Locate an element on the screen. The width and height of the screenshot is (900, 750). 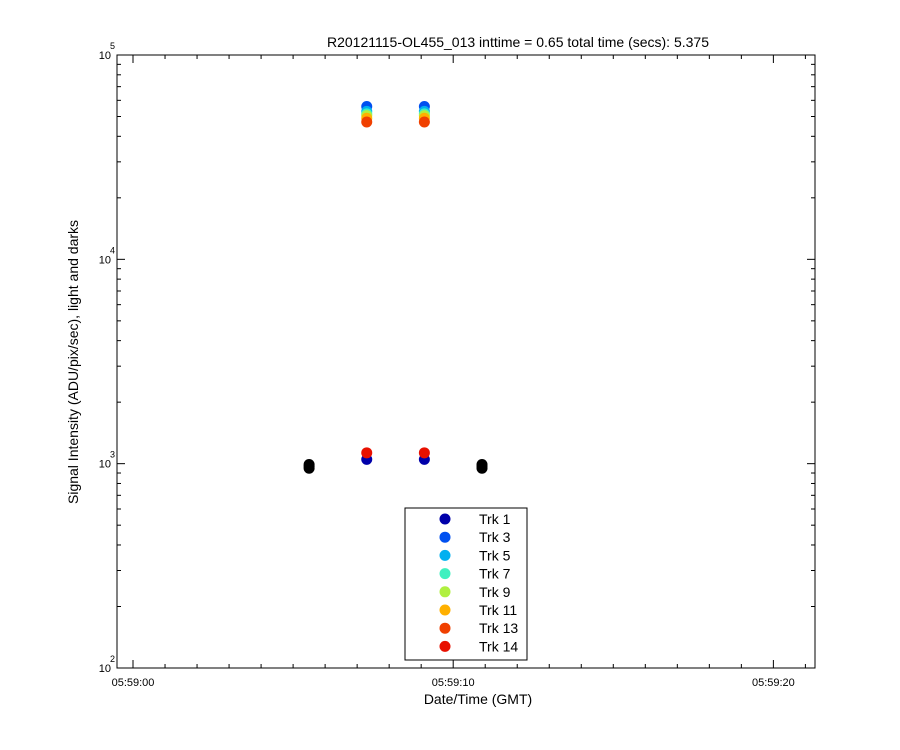
legend-label: Trk 11 is located at coordinates (498, 610).